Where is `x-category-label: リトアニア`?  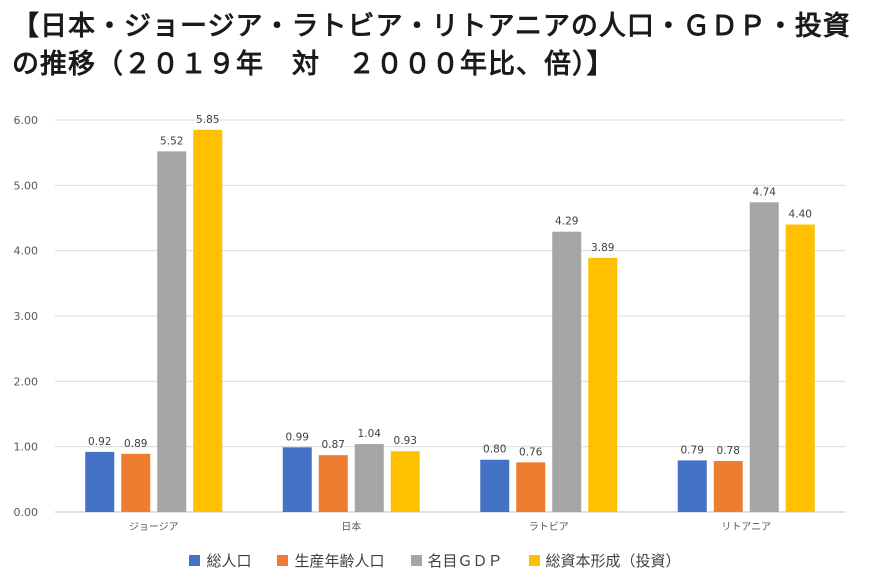
x-category-label: リトアニア is located at coordinates (746, 527).